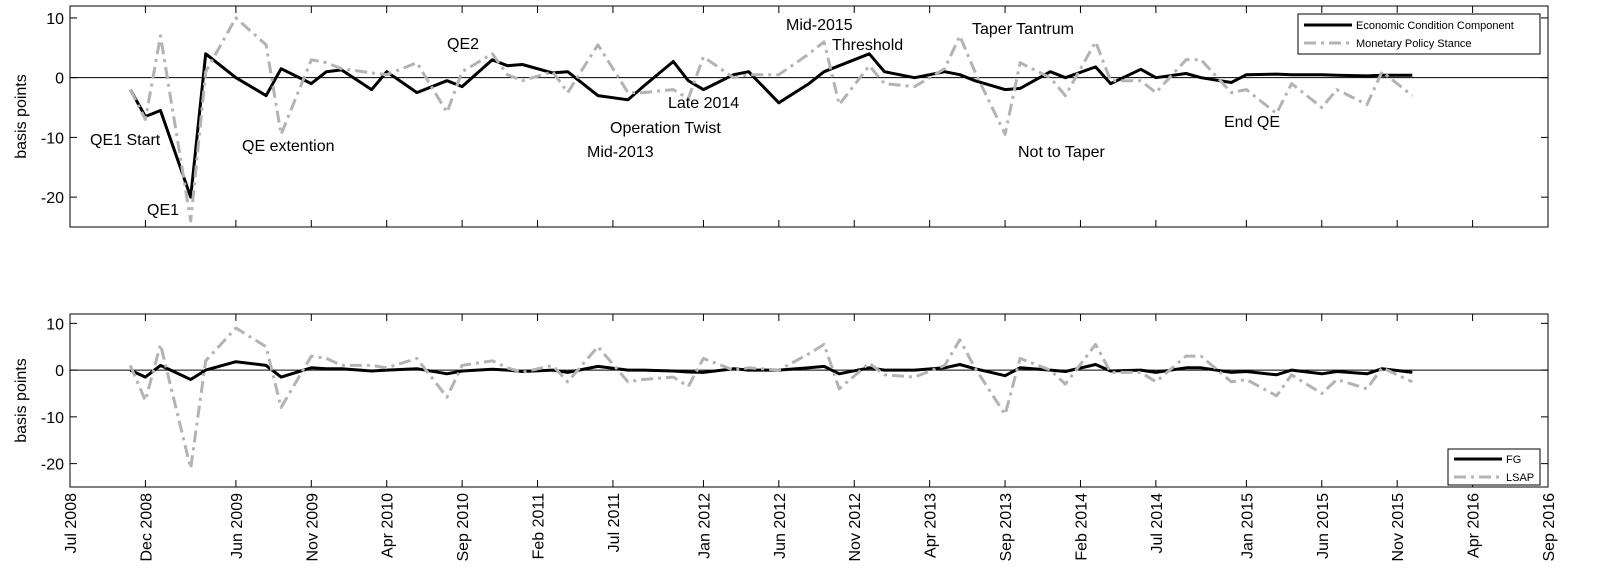  Describe the element at coordinates (931, 525) in the screenshot. I see `x-tick-label: Apr 2013` at that location.